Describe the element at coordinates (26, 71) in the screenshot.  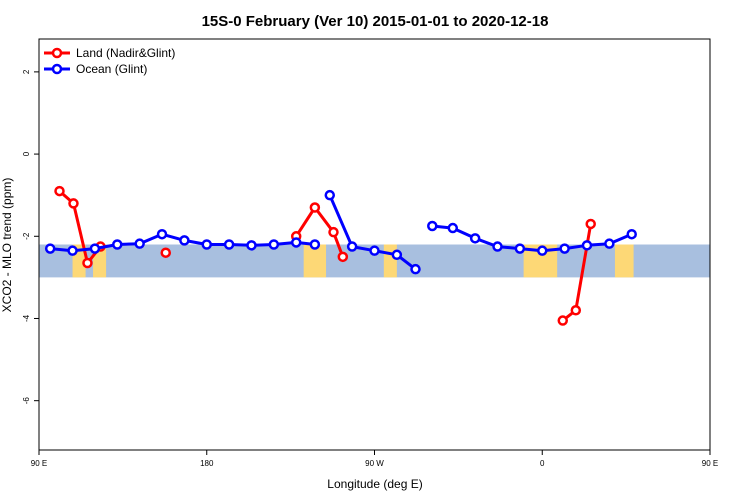
I see `y-tick-label: 2` at that location.